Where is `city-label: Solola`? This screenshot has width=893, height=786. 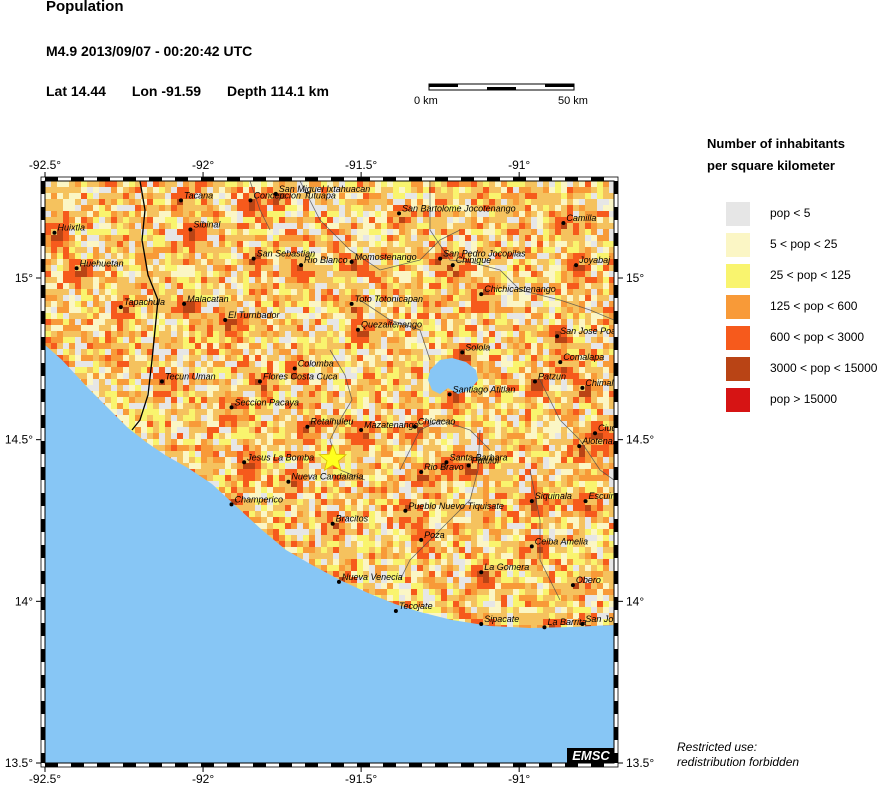
city-label: Solola is located at coordinates (477, 347).